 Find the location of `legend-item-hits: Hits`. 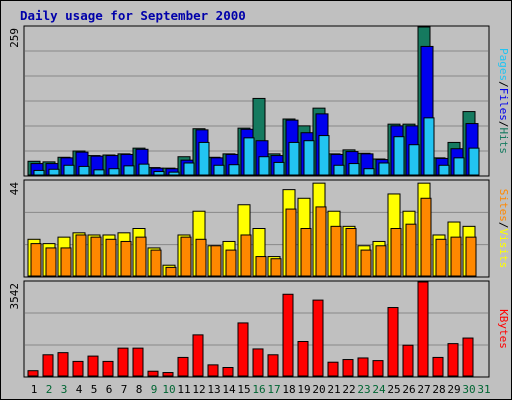

legend-item-hits: Hits is located at coordinates (503, 141).